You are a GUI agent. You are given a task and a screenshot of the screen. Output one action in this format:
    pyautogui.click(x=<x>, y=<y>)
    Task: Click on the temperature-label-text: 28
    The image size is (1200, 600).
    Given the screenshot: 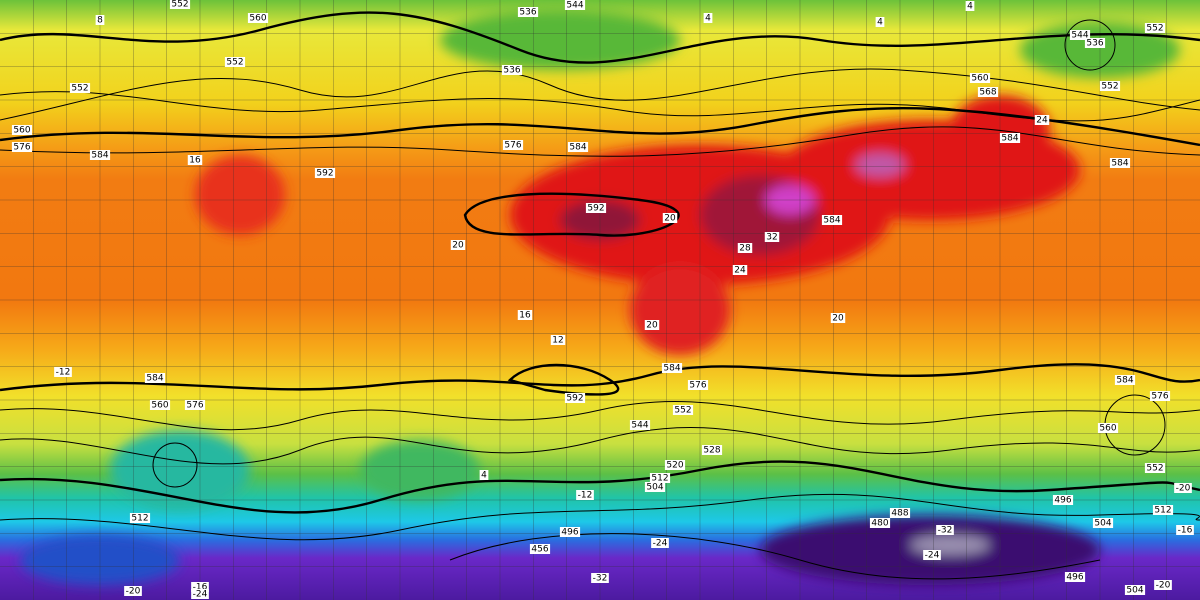 What is the action you would take?
    pyautogui.click(x=745, y=249)
    